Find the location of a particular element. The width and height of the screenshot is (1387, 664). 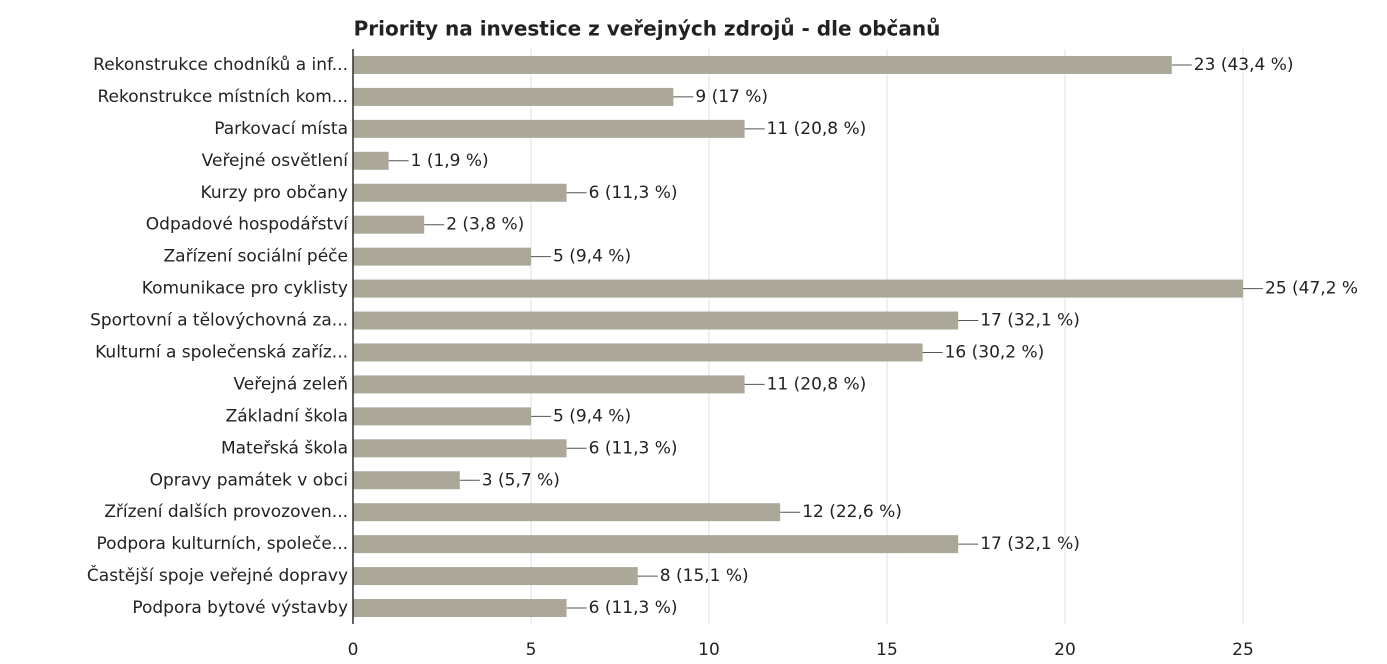

y-tick-label: Odpadové hospodářství is located at coordinates (248, 225).